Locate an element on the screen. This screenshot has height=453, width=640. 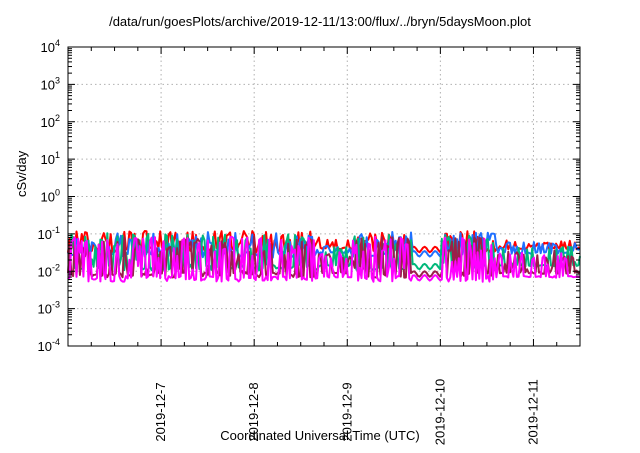
x-tick-label: 2019-12-11 is located at coordinates (532, 412).